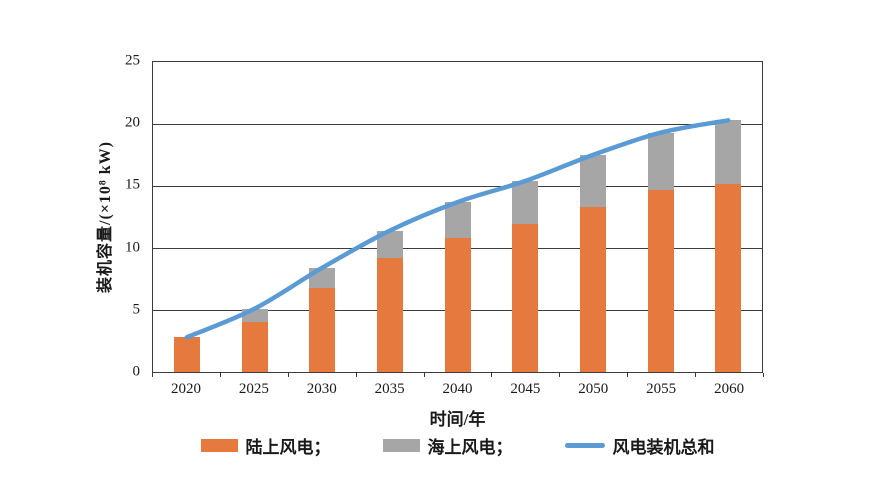  I want to click on bar-group-2030, so click(322, 217).